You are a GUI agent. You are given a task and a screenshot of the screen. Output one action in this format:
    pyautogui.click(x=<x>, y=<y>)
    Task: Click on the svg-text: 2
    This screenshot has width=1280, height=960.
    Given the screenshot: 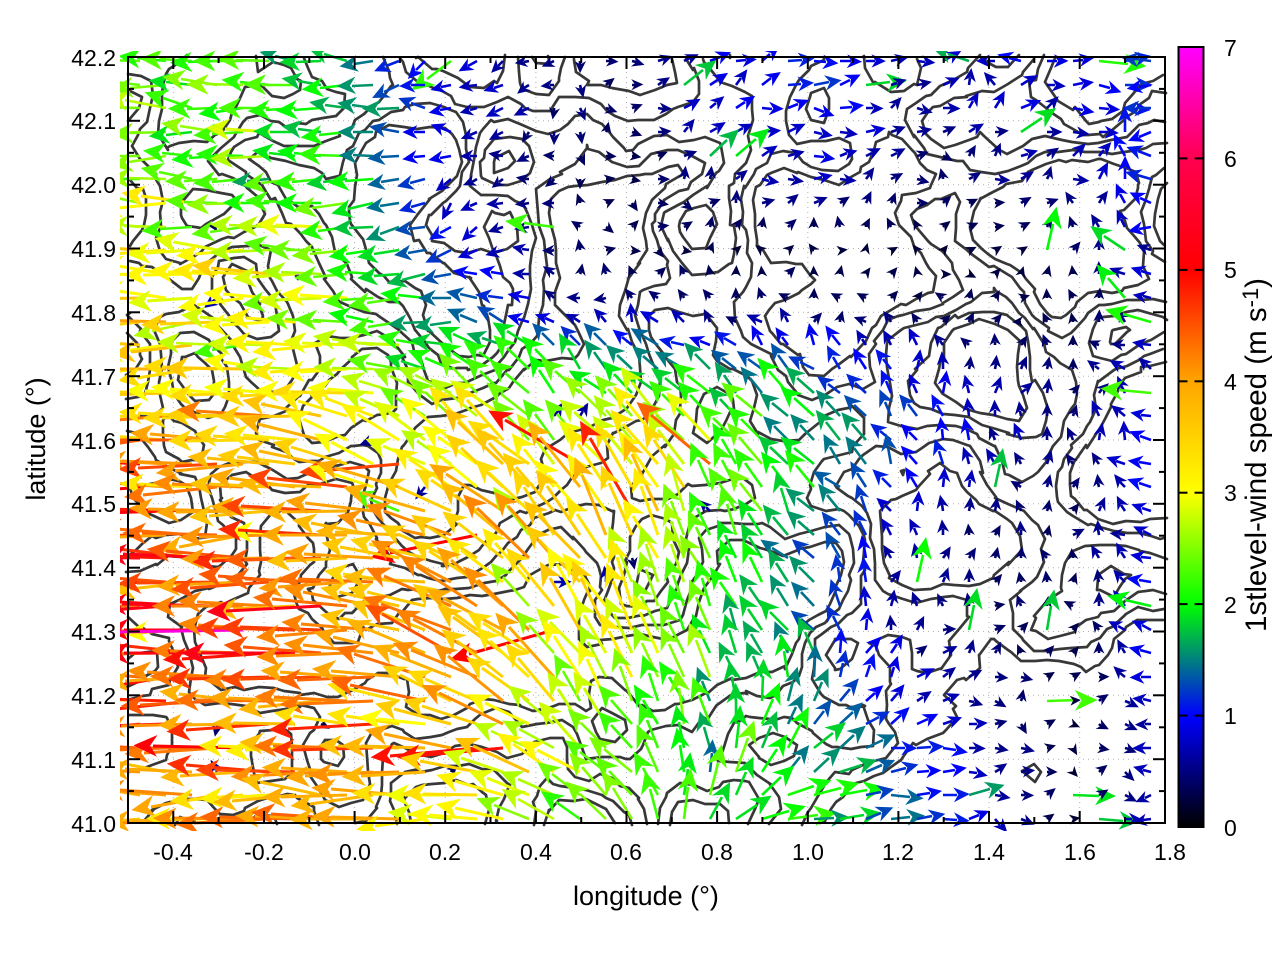 What is the action you would take?
    pyautogui.click(x=1230, y=605)
    